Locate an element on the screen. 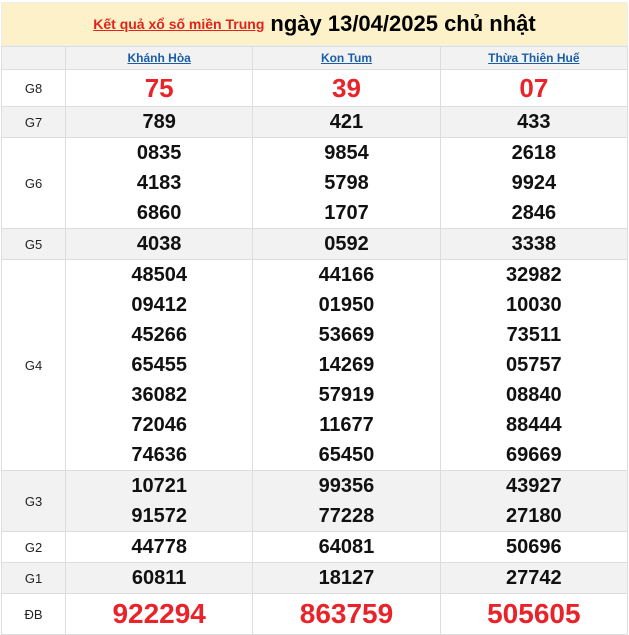 The image size is (629, 635). prize-cell: 421 is located at coordinates (346, 122).